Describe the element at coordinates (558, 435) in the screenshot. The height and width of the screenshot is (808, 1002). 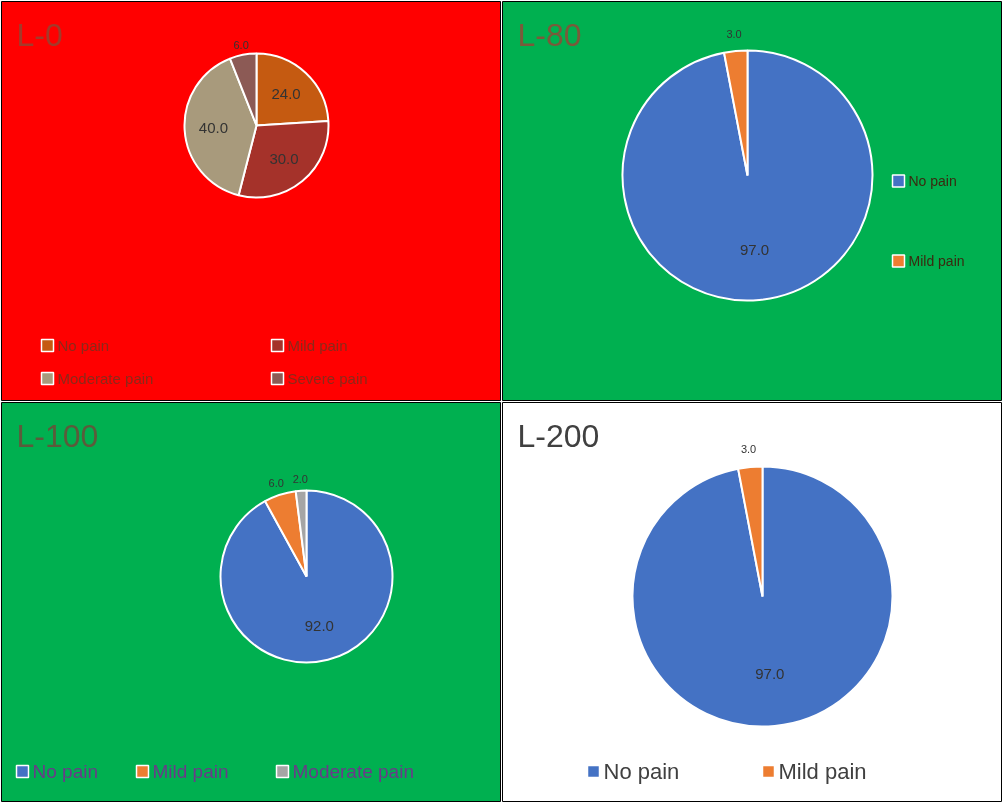
I see `chart-title: L-200` at that location.